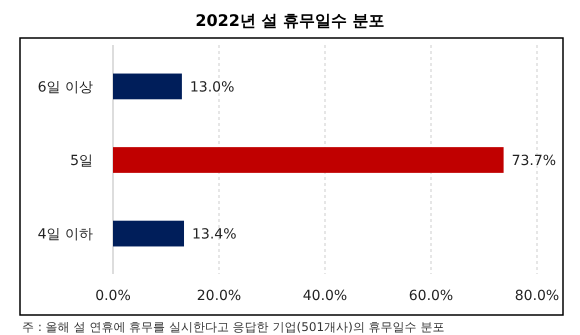 This screenshot has height=335, width=580. What do you see at coordinates (537, 296) in the screenshot?
I see `x-tick-label: 80.0%` at bounding box center [537, 296].